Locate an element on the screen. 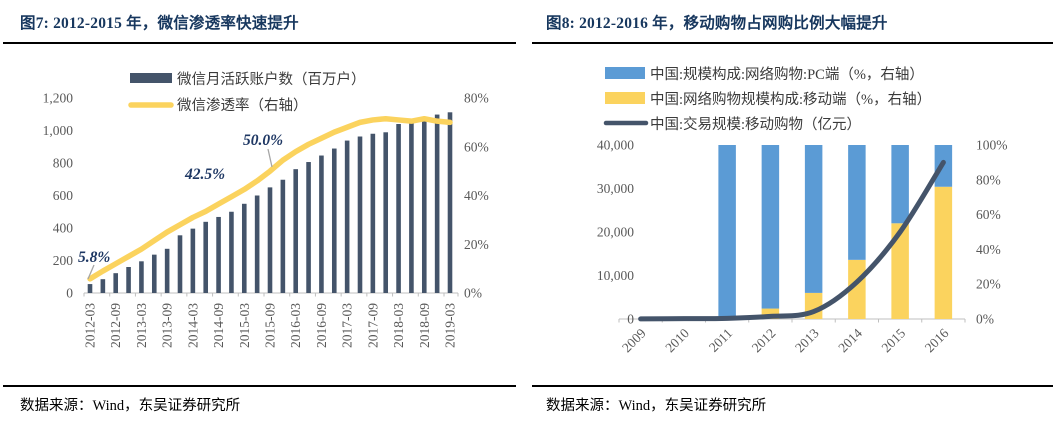  figure7-title: 图7: 2012-2015 年，微信渗透率快速提升 is located at coordinates (159, 23).